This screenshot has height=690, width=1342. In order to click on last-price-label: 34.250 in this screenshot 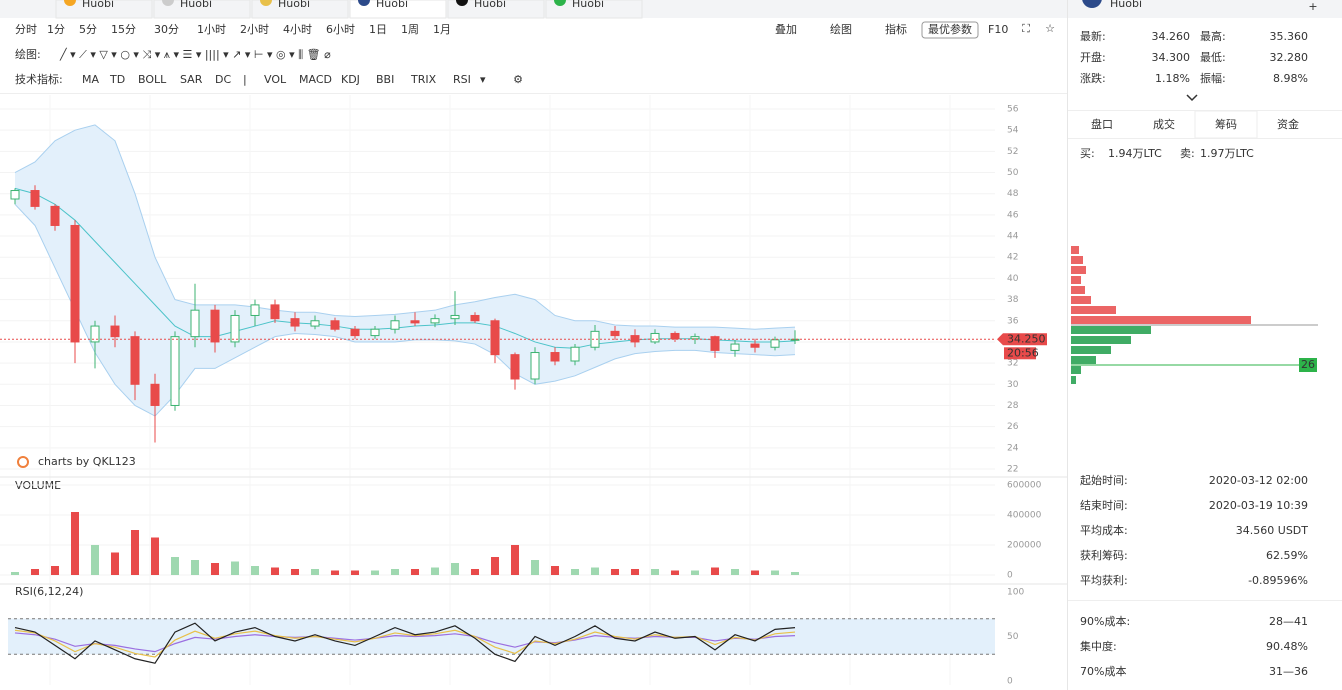, I will do `click(1026, 338)`.